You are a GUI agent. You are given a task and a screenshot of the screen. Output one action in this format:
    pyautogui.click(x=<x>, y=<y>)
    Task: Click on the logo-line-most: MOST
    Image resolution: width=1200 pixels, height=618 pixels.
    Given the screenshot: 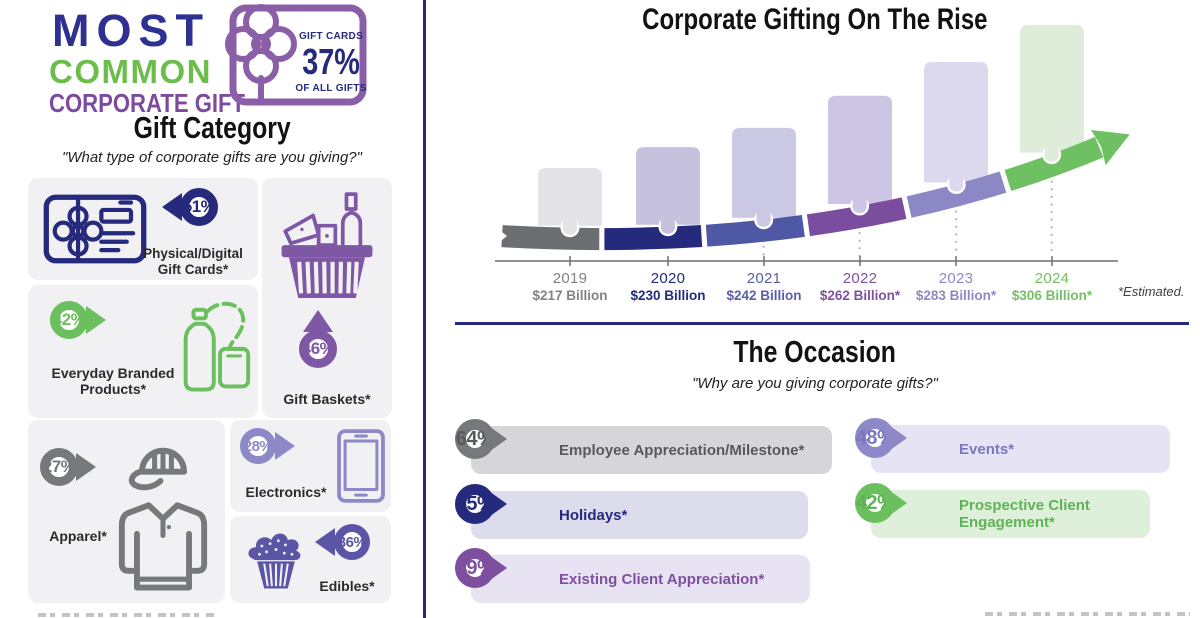 What is the action you would take?
    pyautogui.click(x=131, y=30)
    